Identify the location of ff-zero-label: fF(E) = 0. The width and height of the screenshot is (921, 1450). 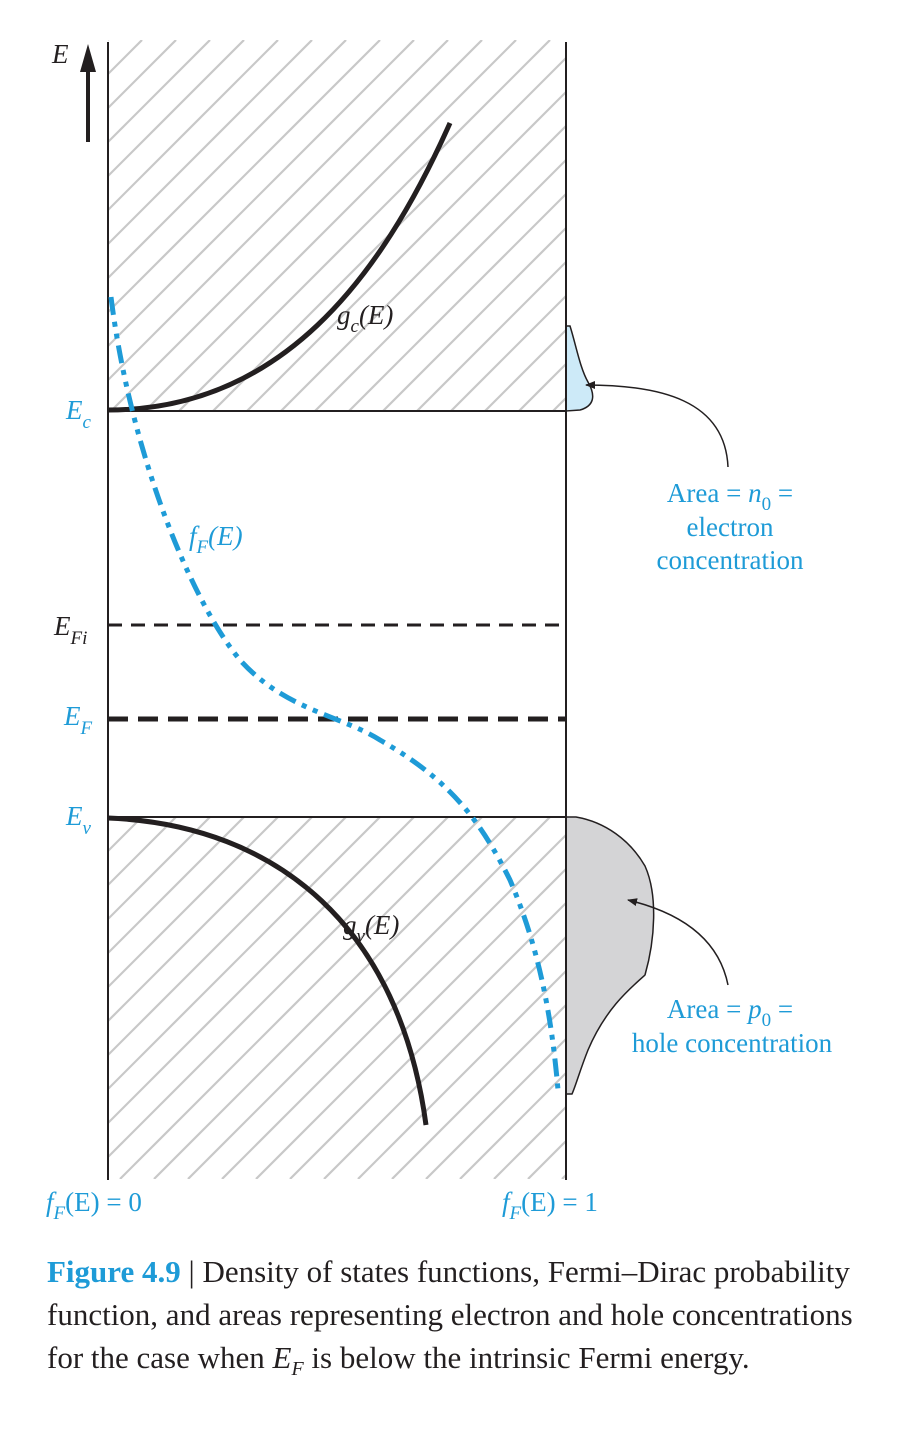
(94, 1205).